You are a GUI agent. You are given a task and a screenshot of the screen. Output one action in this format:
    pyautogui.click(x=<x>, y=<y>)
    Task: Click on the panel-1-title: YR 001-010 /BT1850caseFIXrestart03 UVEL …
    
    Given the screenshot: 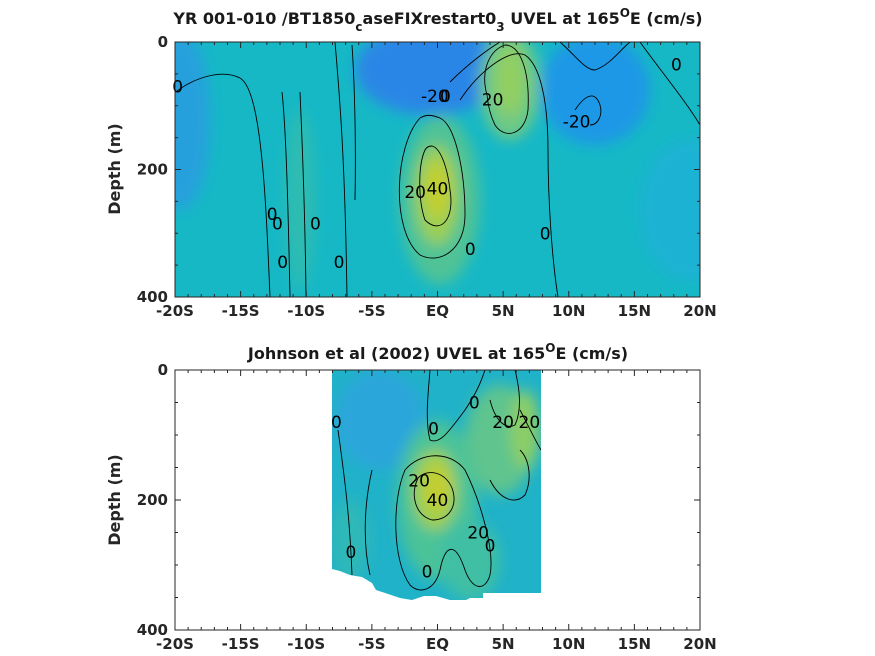 What is the action you would take?
    pyautogui.click(x=437, y=20)
    